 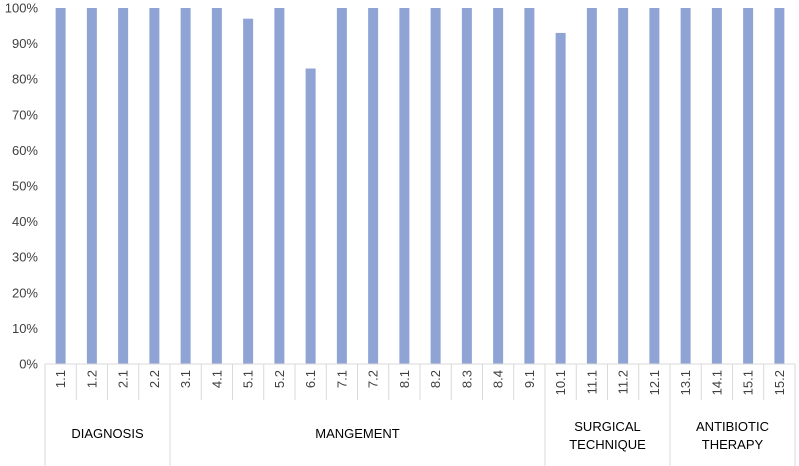 What do you see at coordinates (373, 379) in the screenshot?
I see `x-tick-label: 7.2` at bounding box center [373, 379].